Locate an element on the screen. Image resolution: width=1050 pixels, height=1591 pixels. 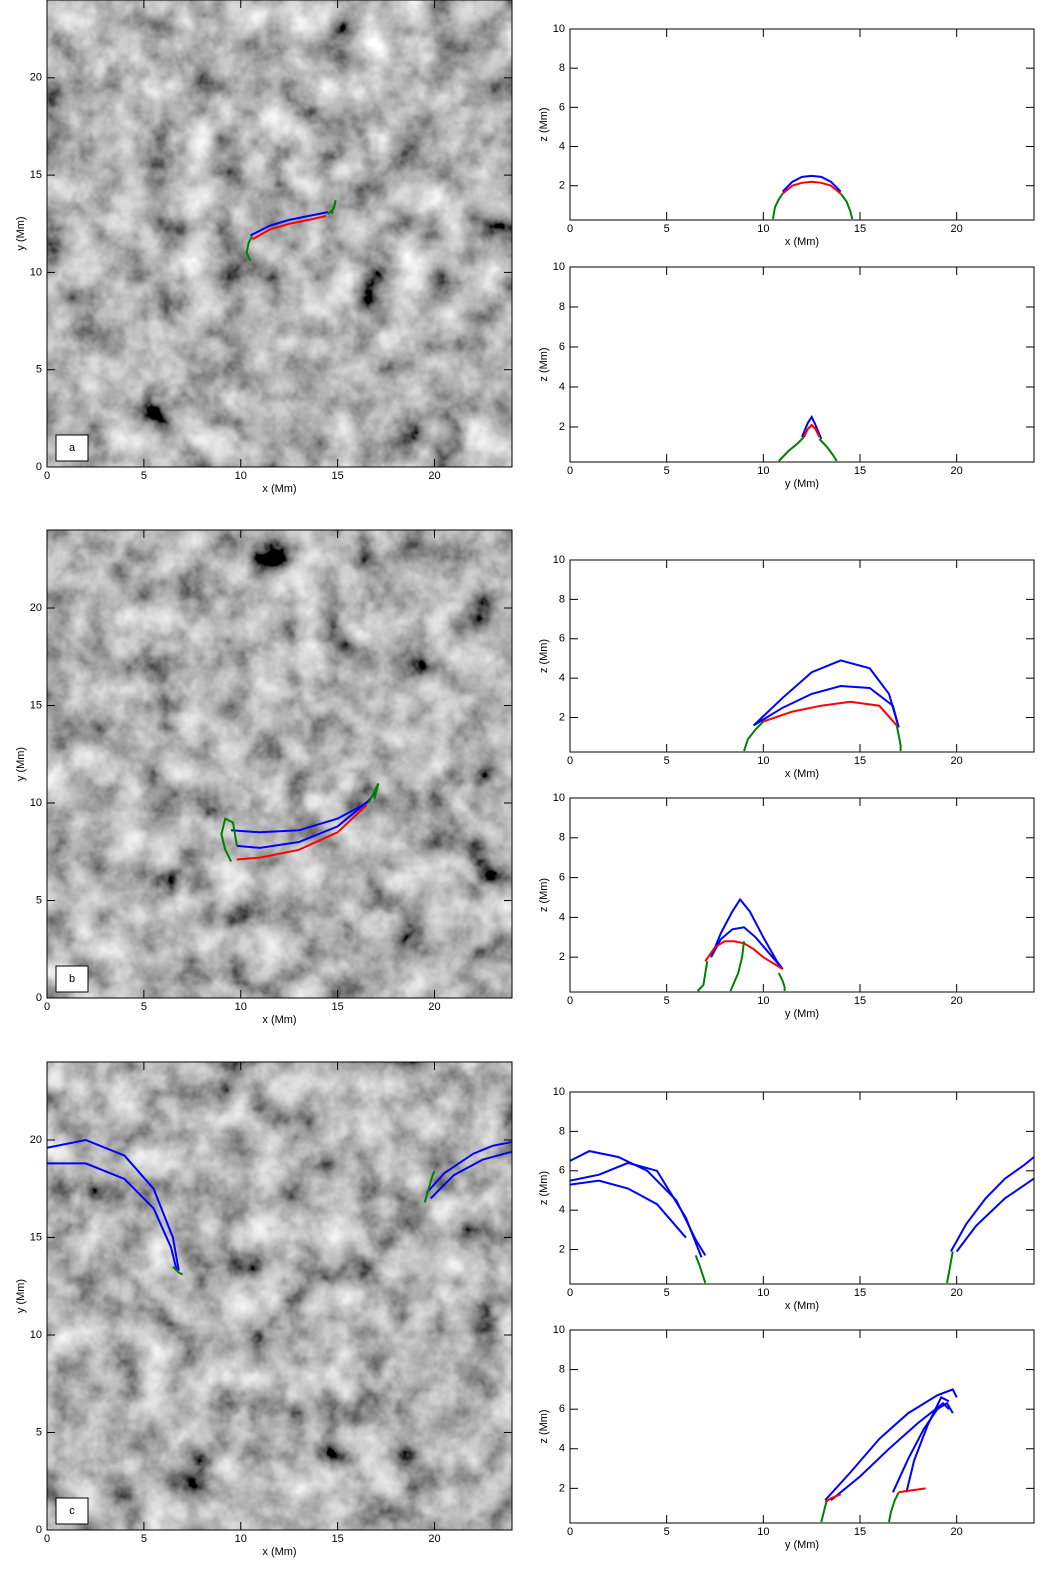
y-tick-label: 2 is located at coordinates (562, 717).